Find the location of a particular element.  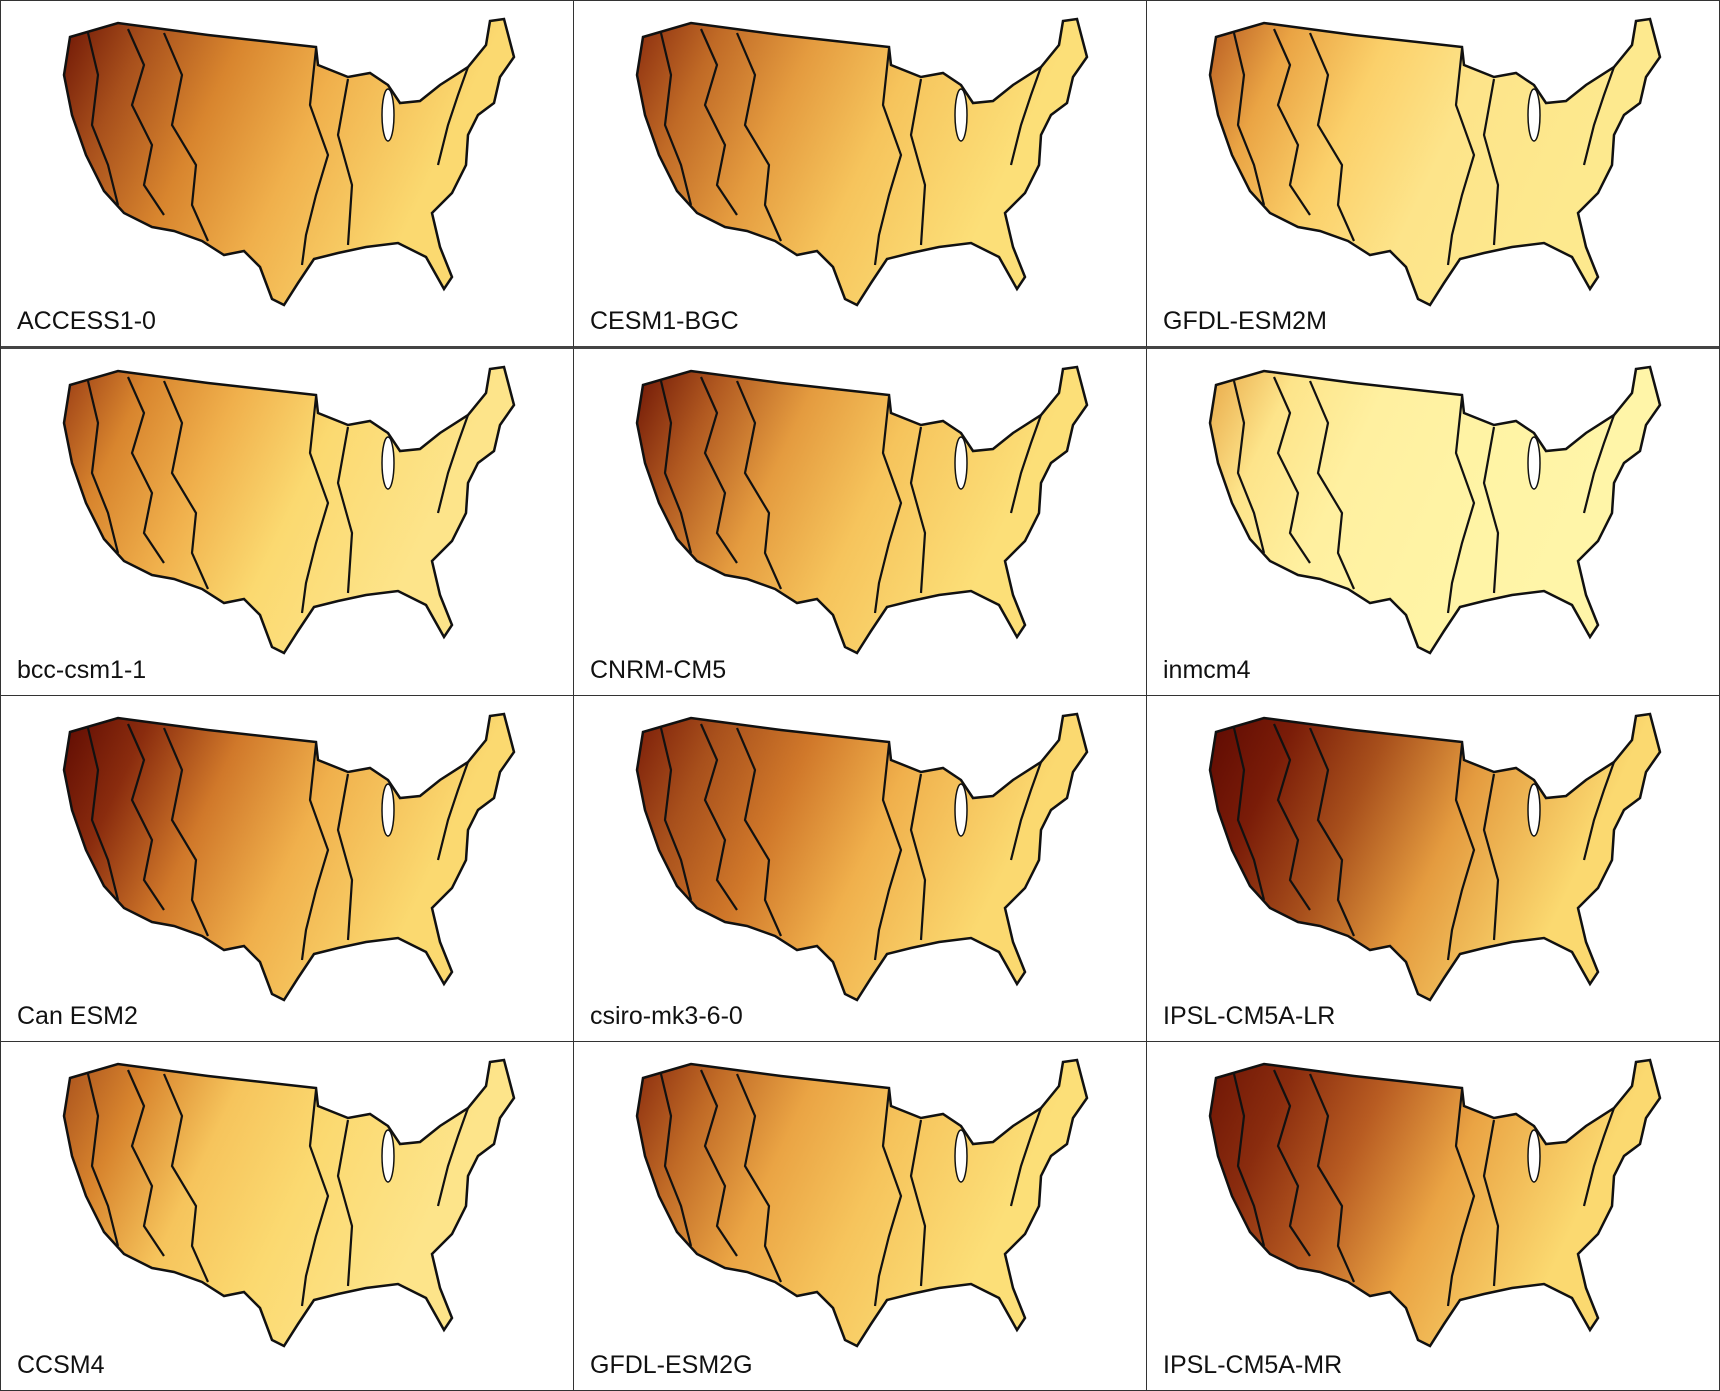

map-panel: csiro-mk3-6-0 is located at coordinates (860, 869).